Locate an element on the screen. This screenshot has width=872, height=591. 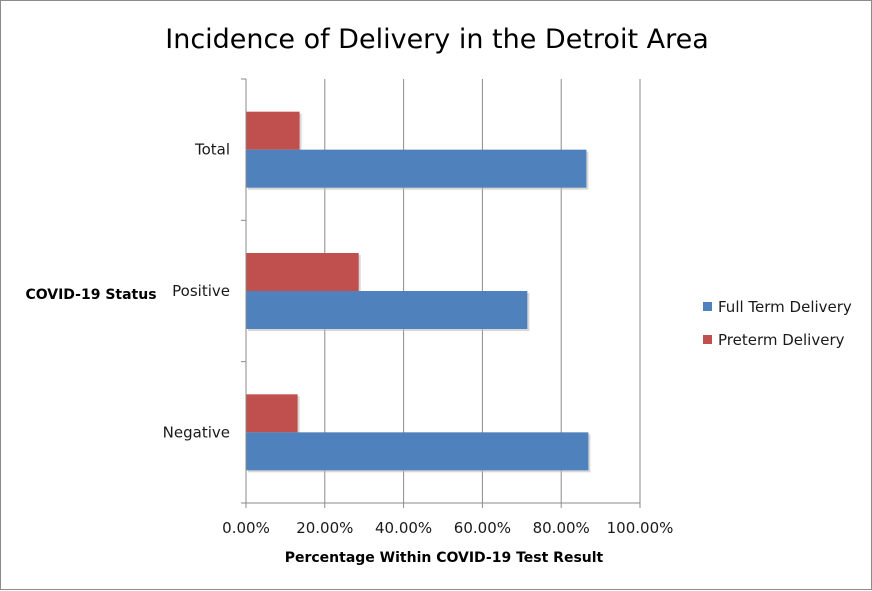
x-tick-label: 60.00% is located at coordinates (482, 528).